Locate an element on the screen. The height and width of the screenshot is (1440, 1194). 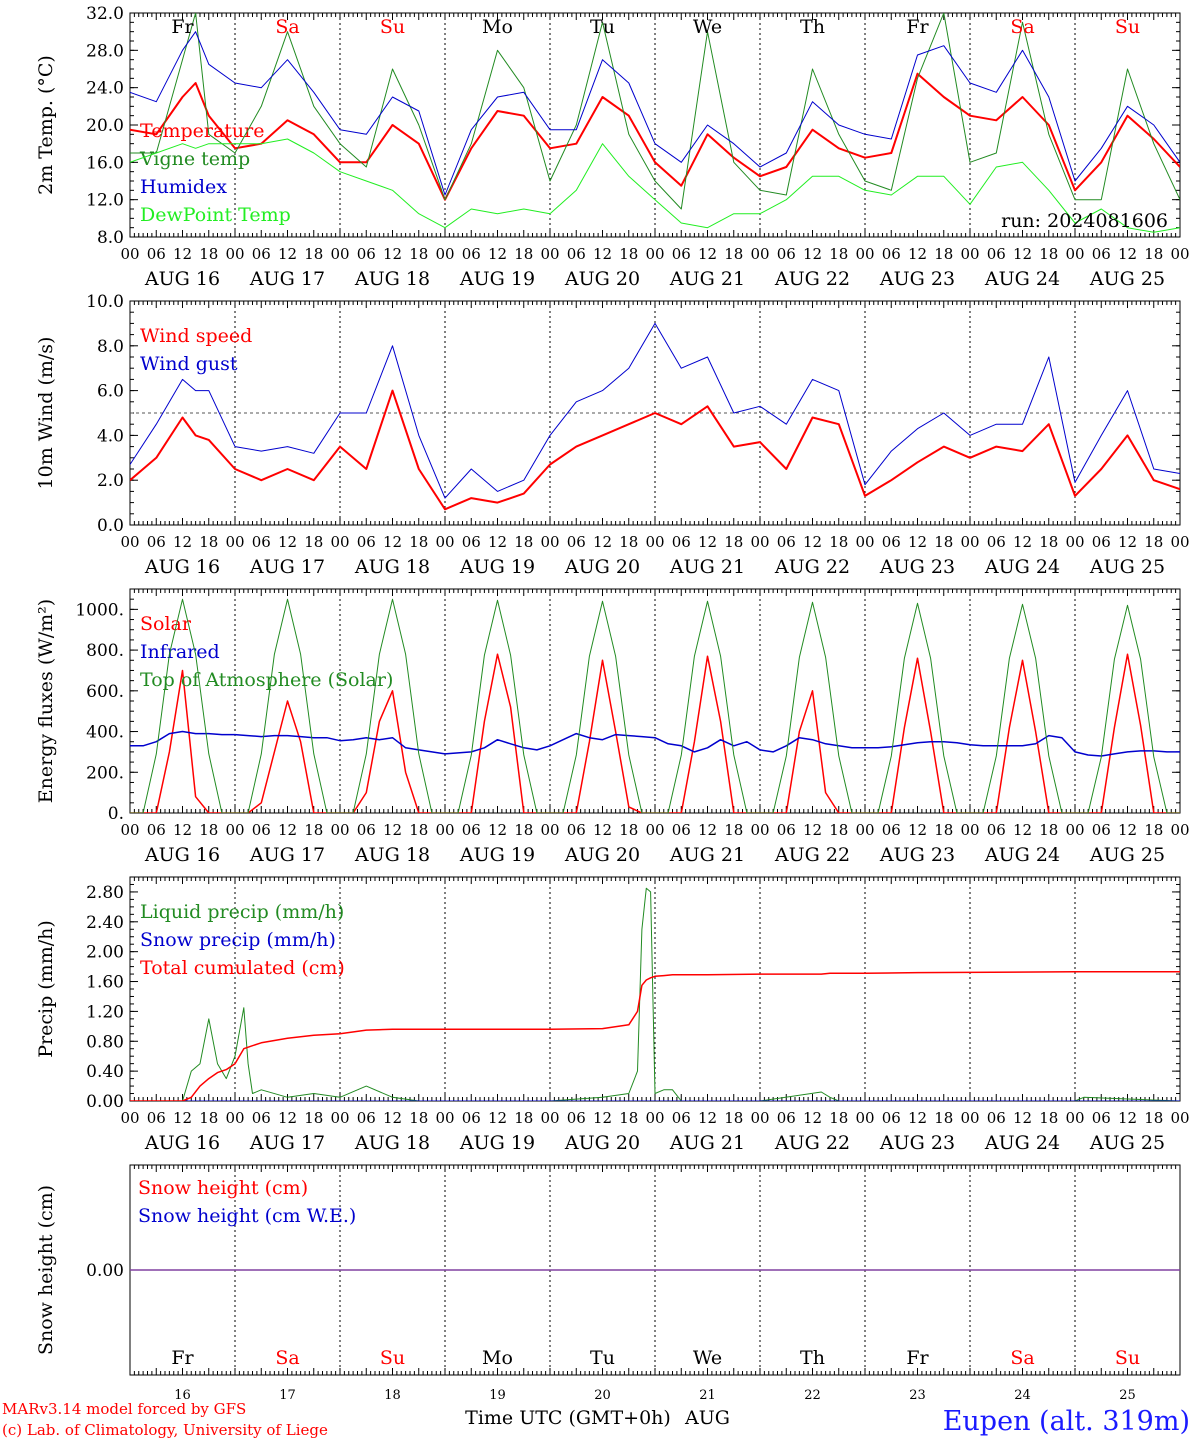
date-number: 20 is located at coordinates (602, 1395).